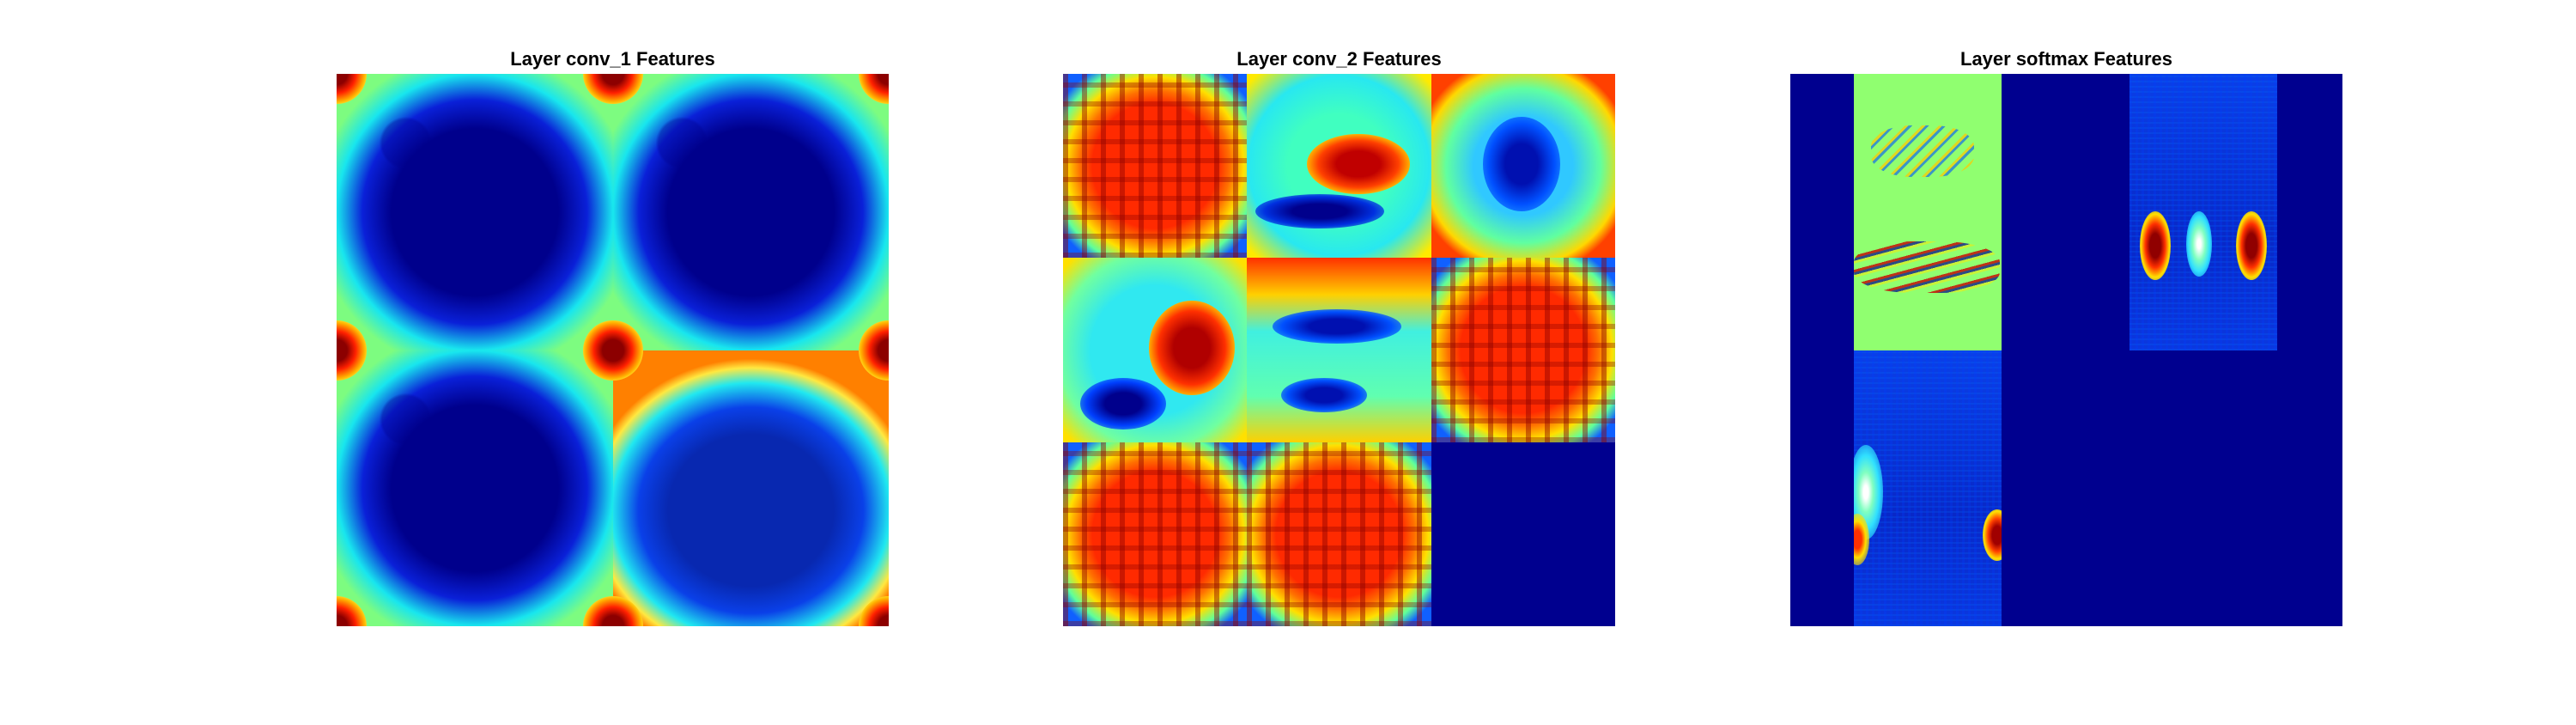  I want to click on conv1-hotspot, so click(613, 351).